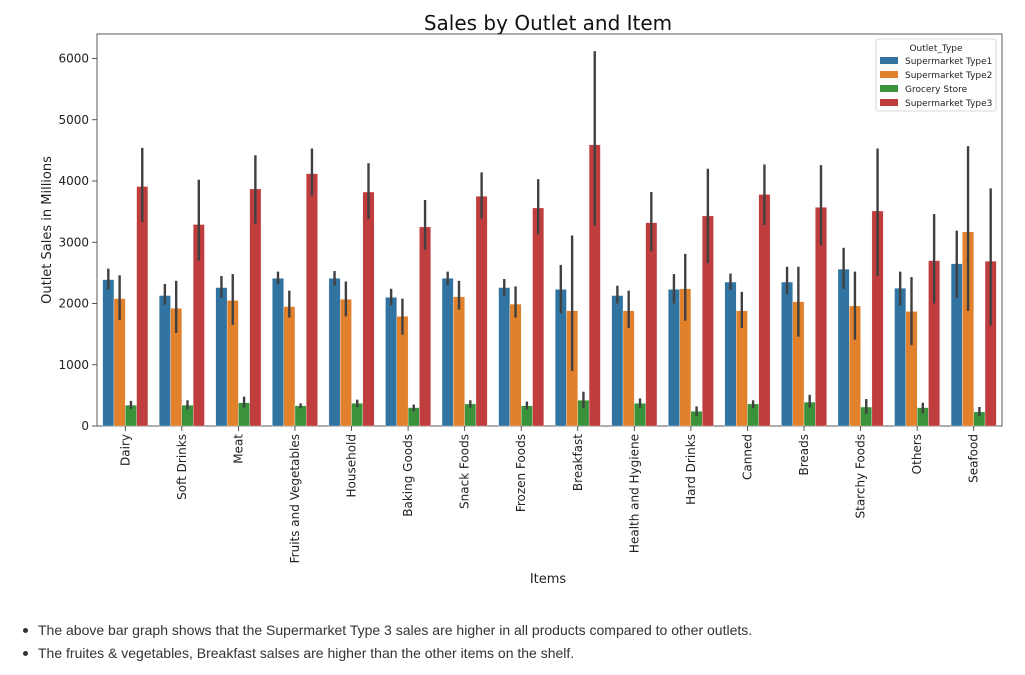 This screenshot has width=1025, height=675. I want to click on x-tick-label: Breads, so click(804, 455).